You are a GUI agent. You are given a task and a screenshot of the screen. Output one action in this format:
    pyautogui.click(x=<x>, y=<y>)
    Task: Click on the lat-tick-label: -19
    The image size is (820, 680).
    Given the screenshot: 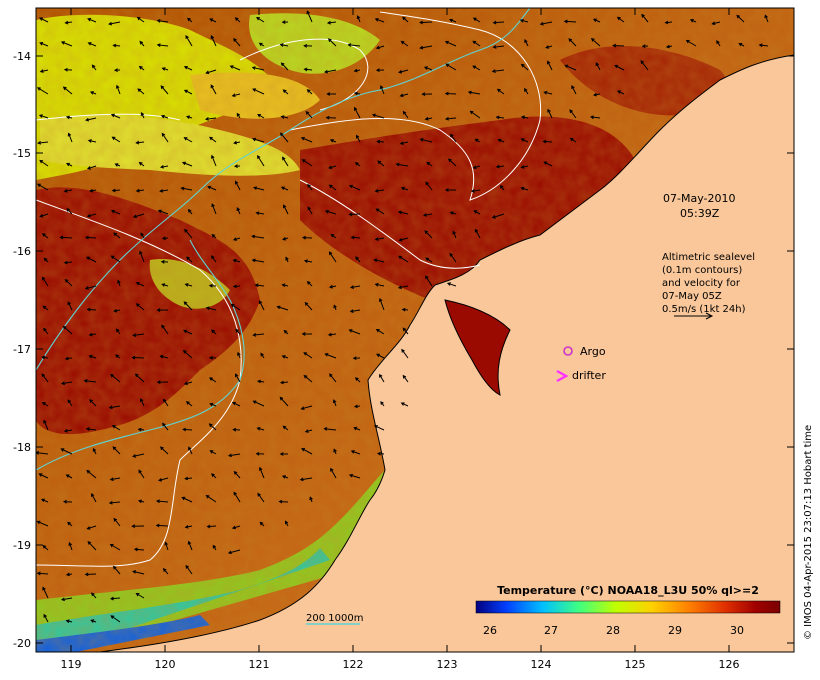 What is the action you would take?
    pyautogui.click(x=22, y=545)
    